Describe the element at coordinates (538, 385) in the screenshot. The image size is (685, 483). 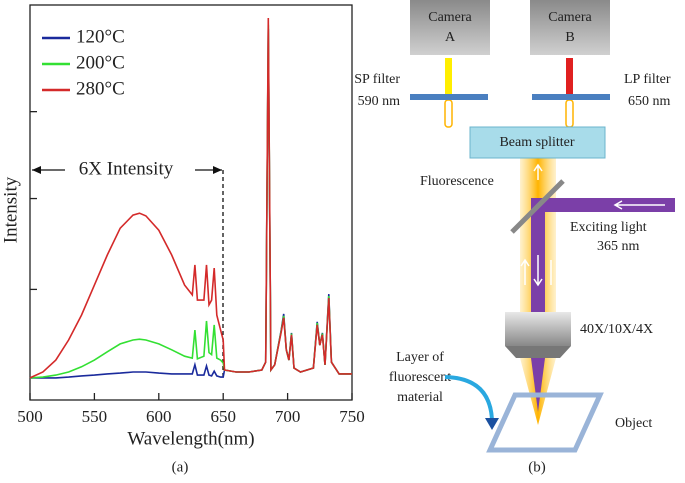
I see `excitation-cone` at that location.